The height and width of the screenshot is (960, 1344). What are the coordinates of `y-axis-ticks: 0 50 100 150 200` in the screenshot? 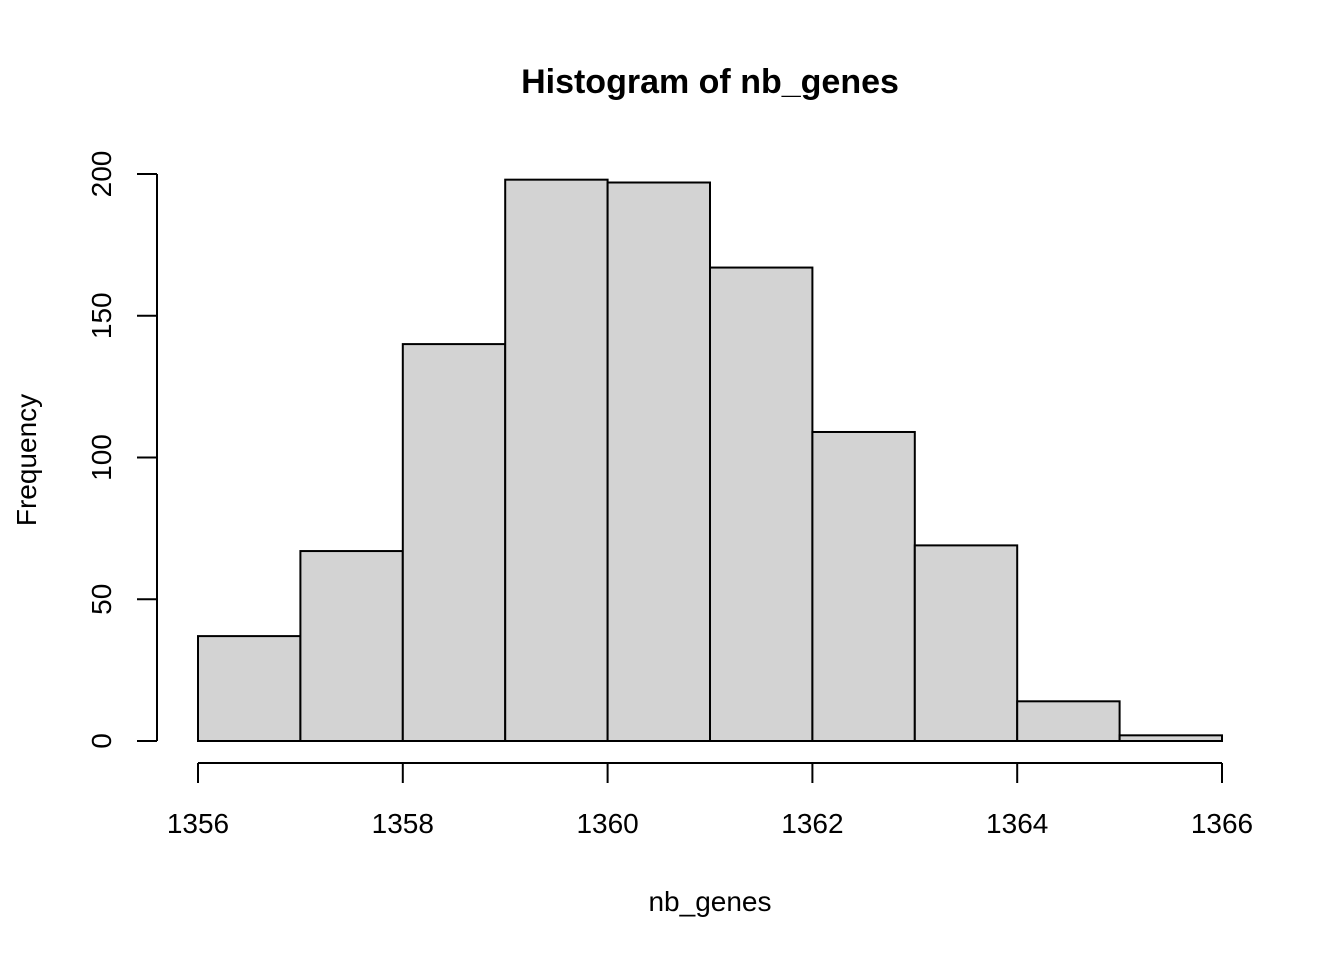 It's located at (121, 450).